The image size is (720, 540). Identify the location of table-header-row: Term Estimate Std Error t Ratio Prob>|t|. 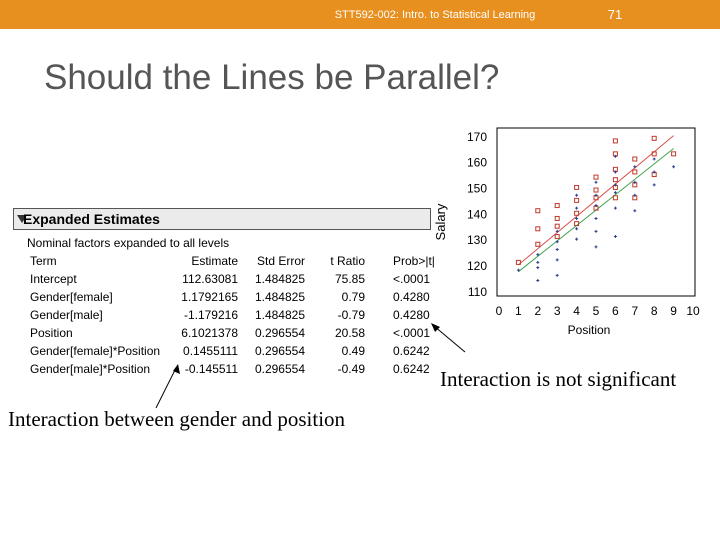
(232, 261).